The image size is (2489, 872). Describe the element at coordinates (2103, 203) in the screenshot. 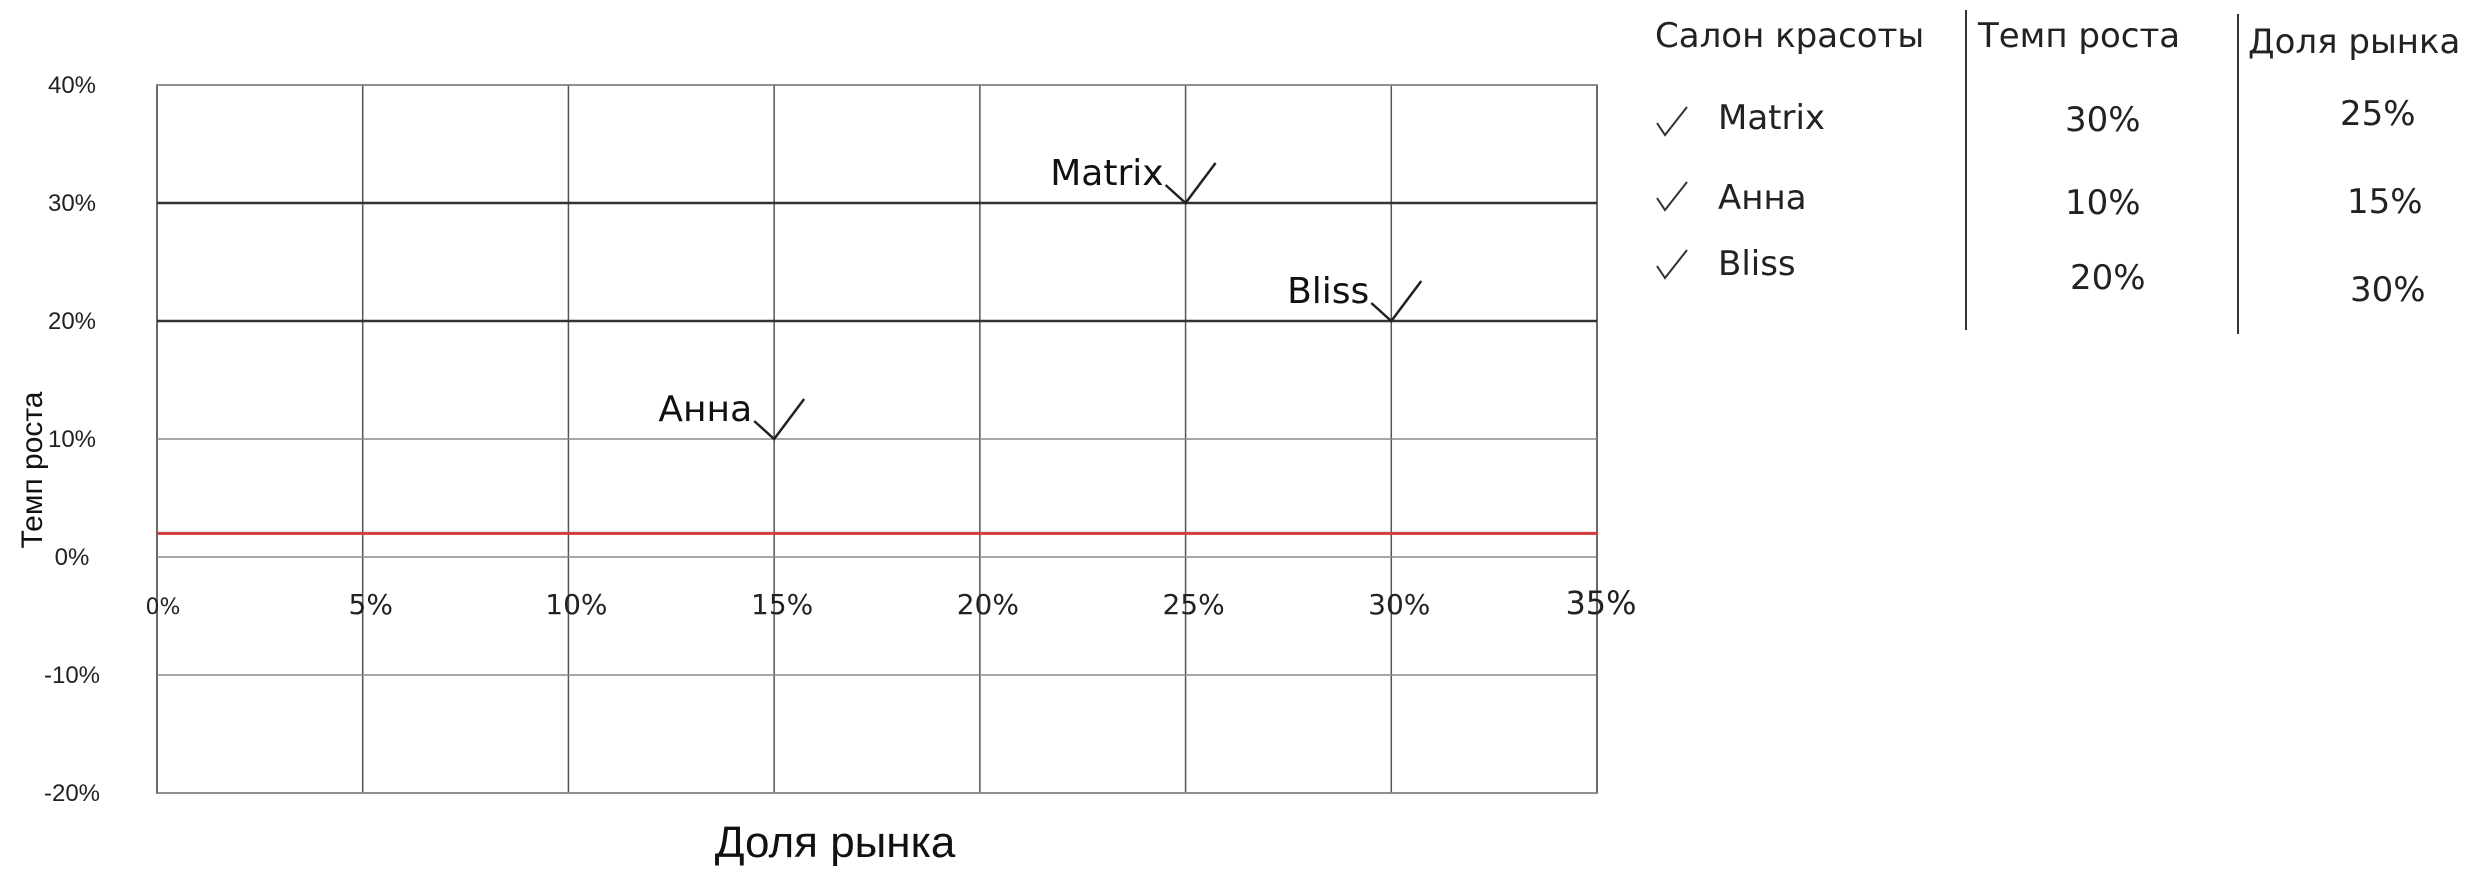

I see `table-row-growth: 10%` at that location.